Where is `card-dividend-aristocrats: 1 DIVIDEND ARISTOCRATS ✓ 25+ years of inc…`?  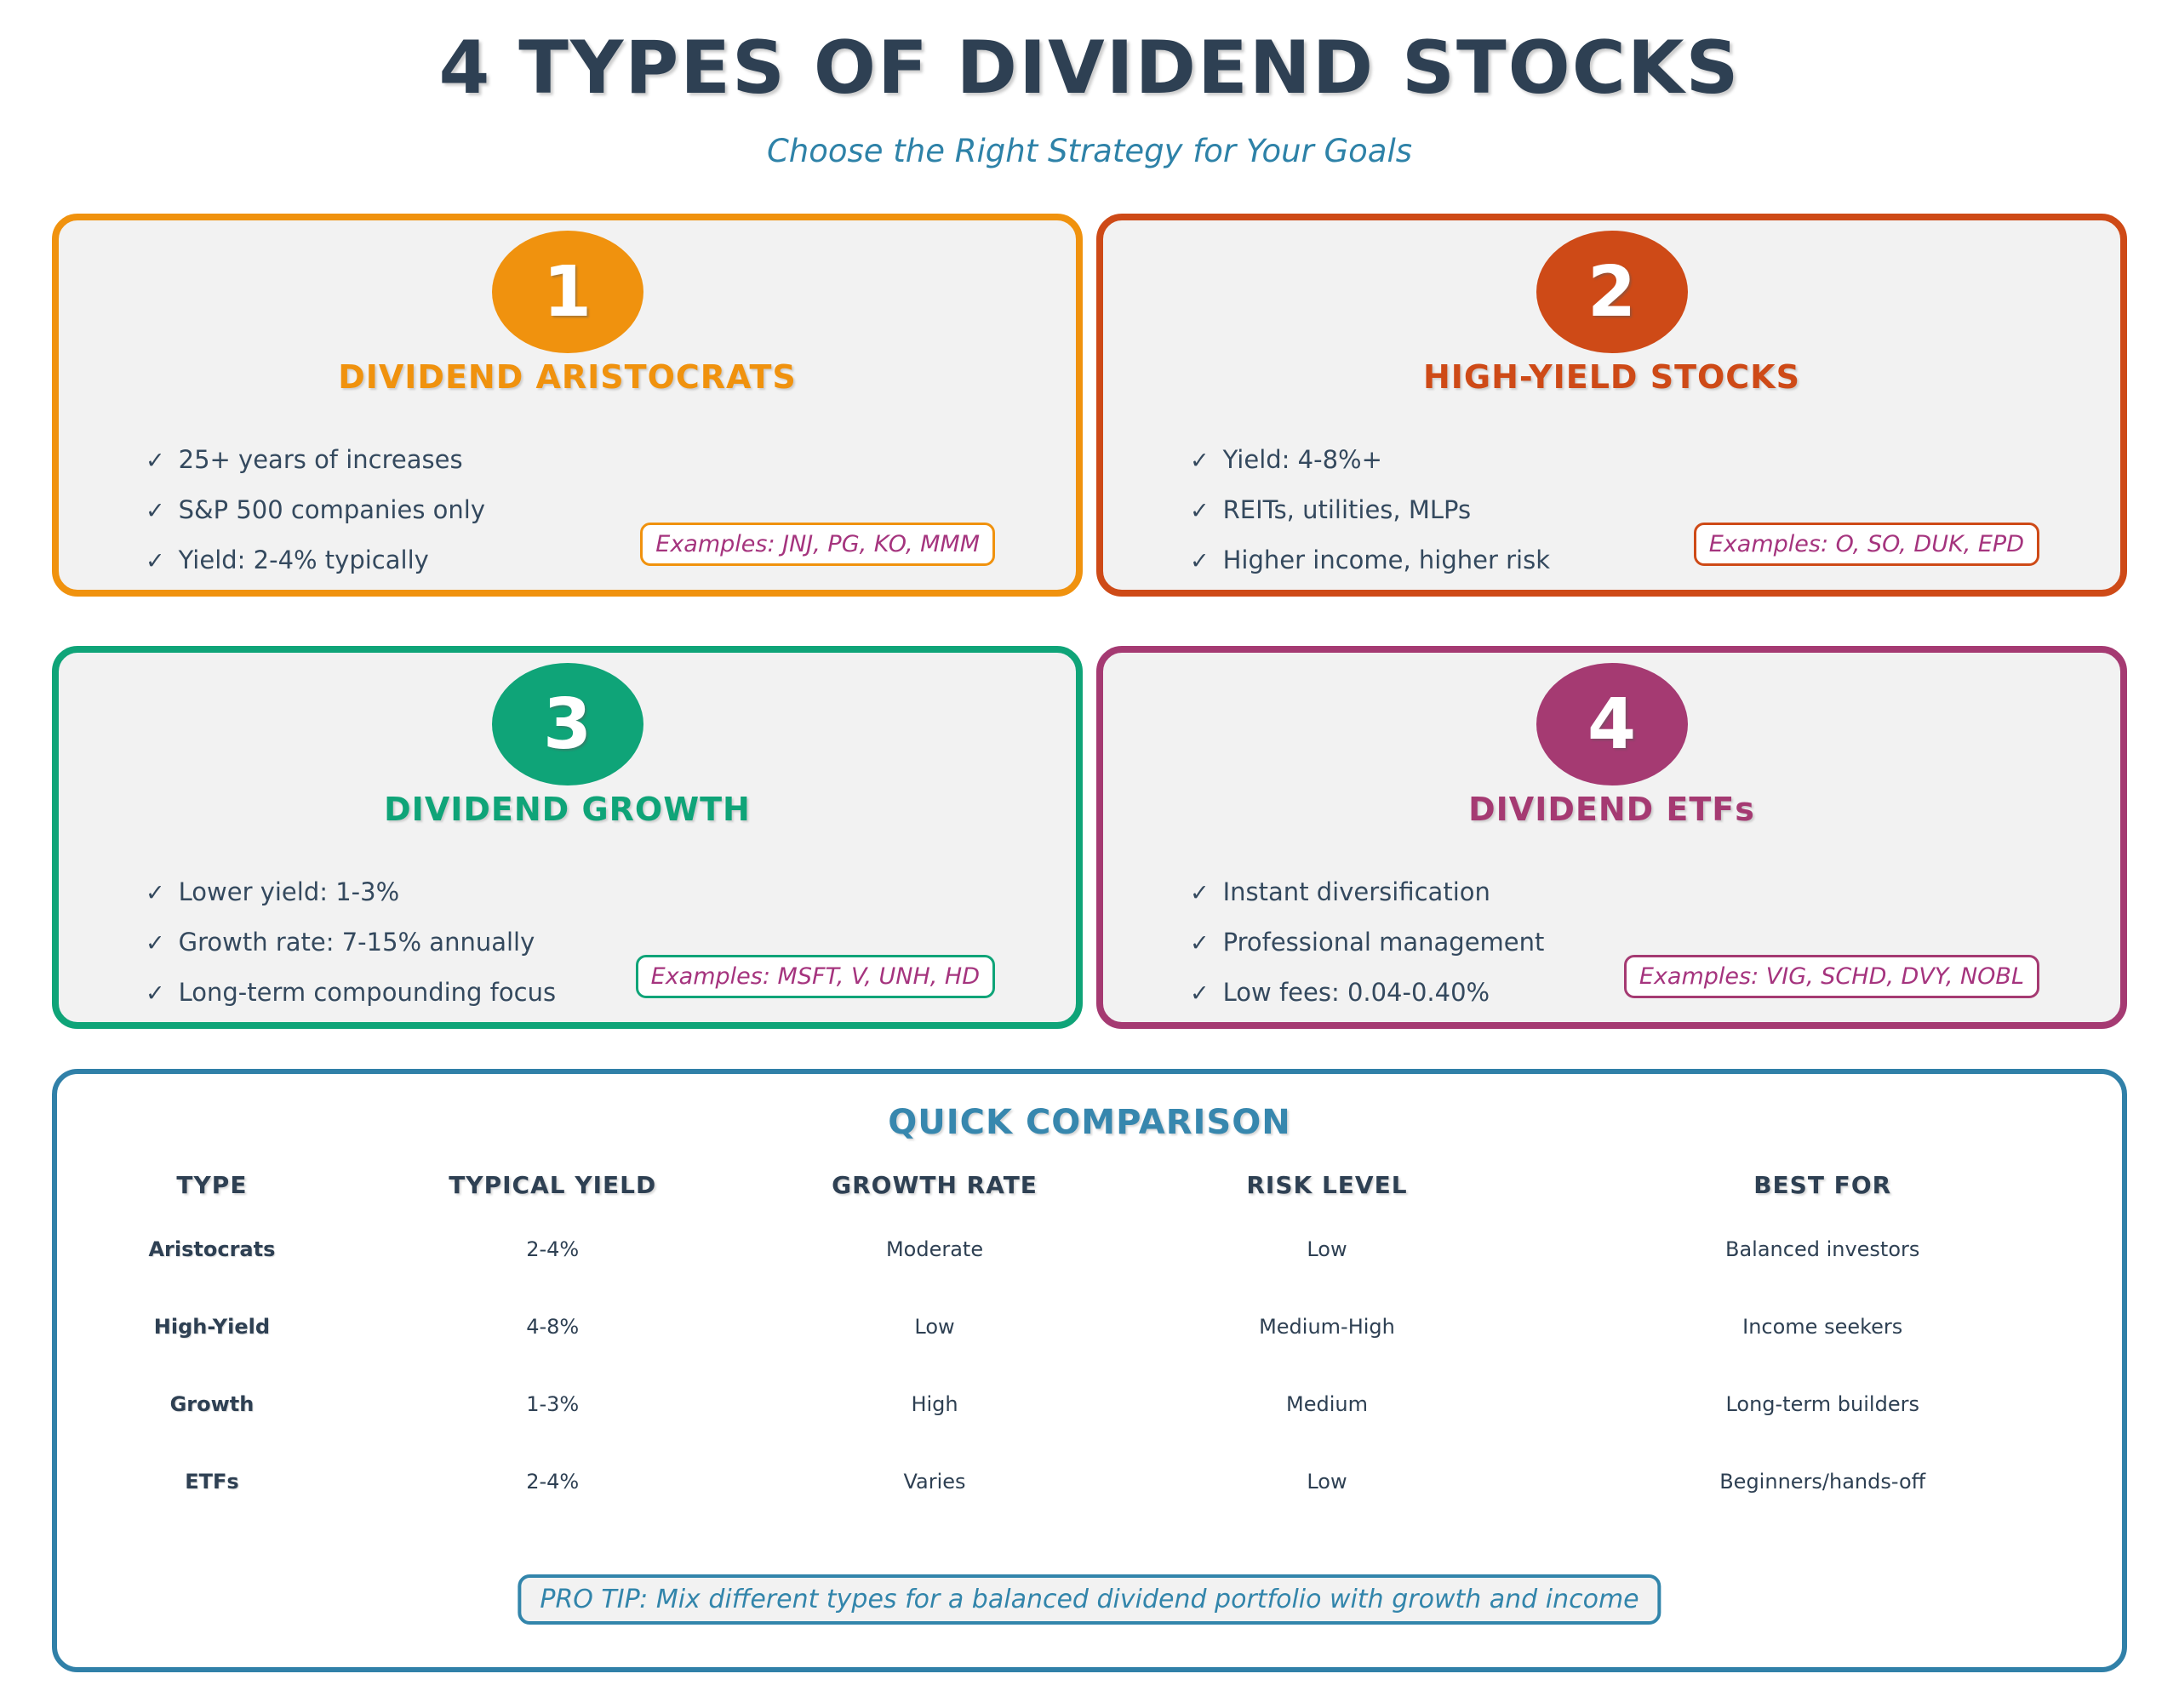 card-dividend-aristocrats: 1 DIVIDEND ARISTOCRATS ✓ 25+ years of inc… is located at coordinates (568, 405).